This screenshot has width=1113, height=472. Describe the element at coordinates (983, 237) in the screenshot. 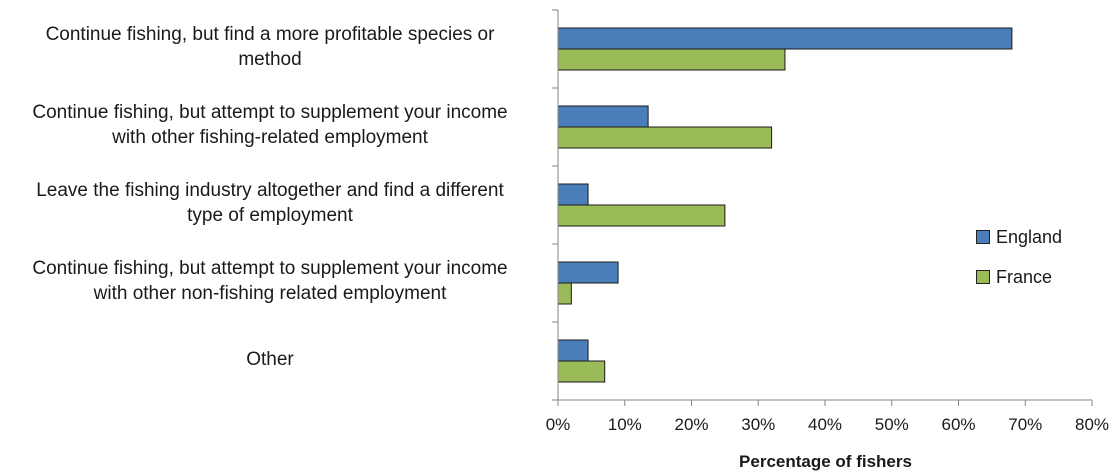

I see `legend-swatch-england` at that location.